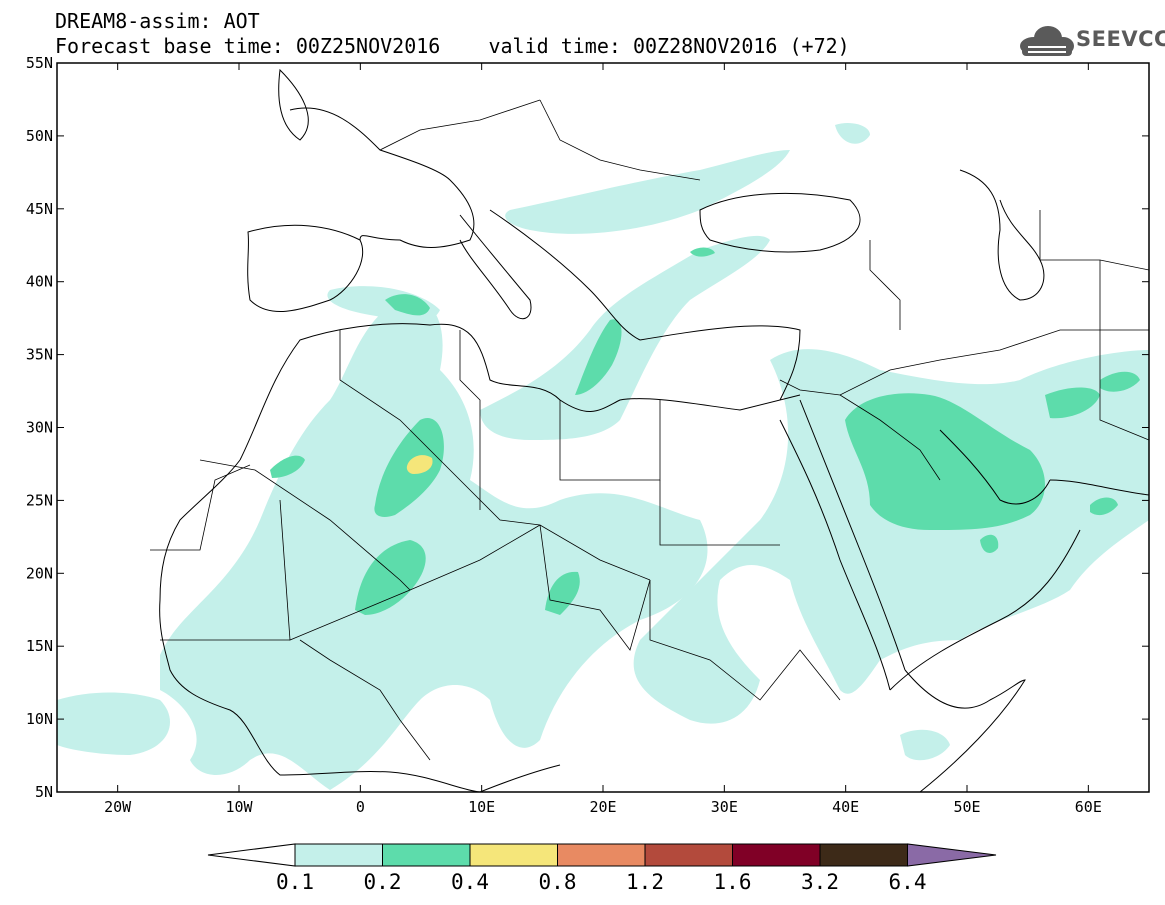 The height and width of the screenshot is (905, 1165). Describe the element at coordinates (39, 500) in the screenshot. I see `lat-tick-label: 25N` at that location.